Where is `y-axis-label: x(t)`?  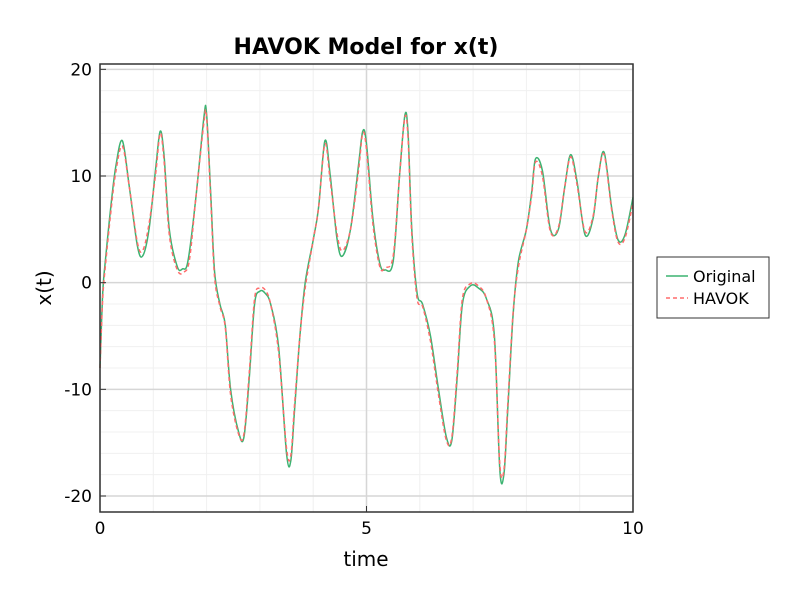
y-axis-label: x(t) is located at coordinates (44, 287).